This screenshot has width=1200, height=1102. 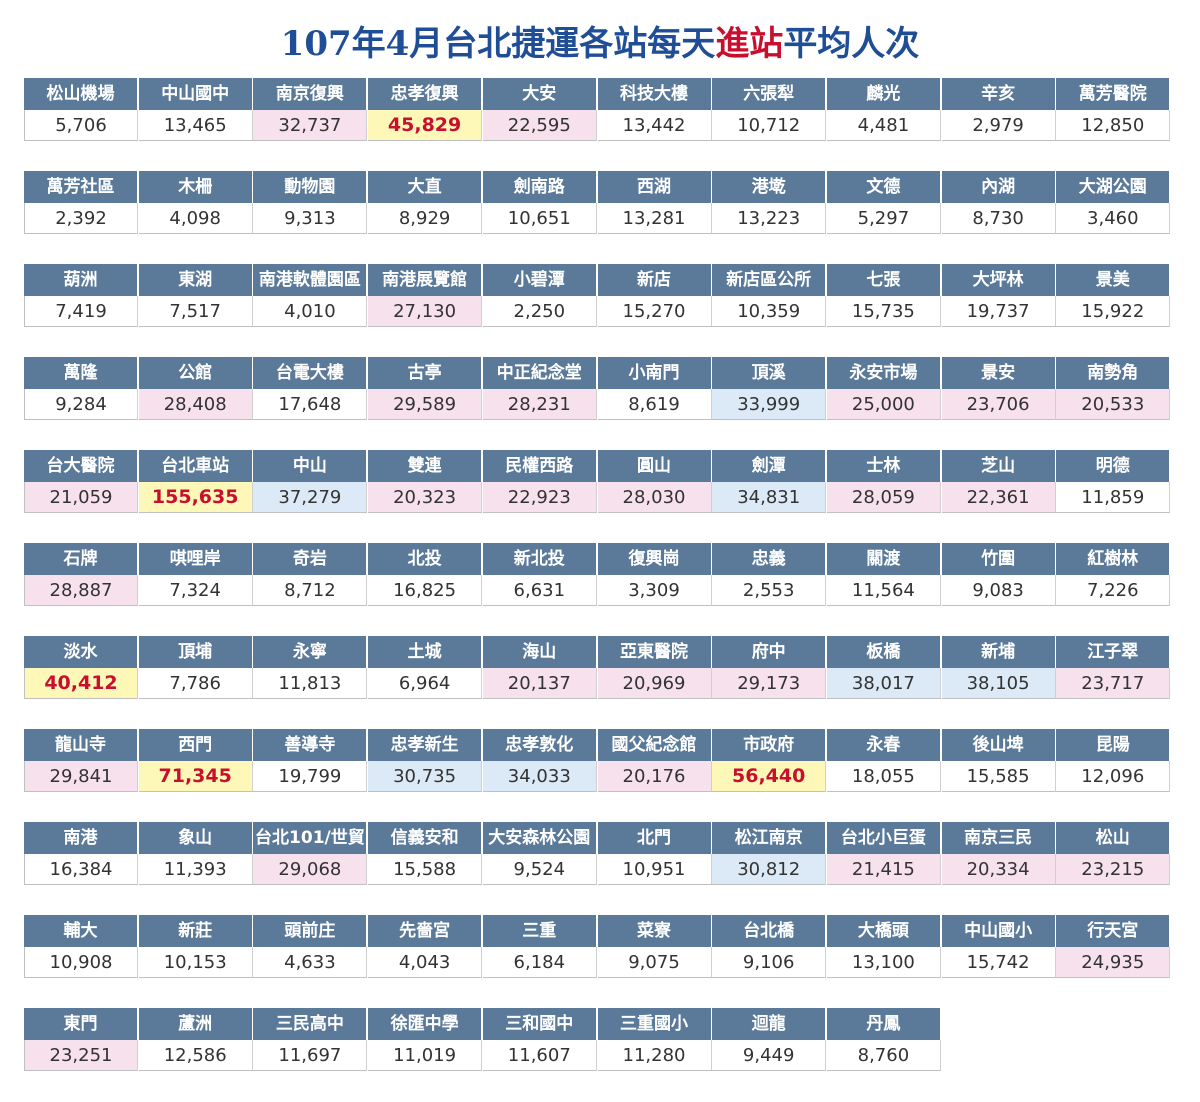 I want to click on station-name: 石牌, so click(x=81, y=559).